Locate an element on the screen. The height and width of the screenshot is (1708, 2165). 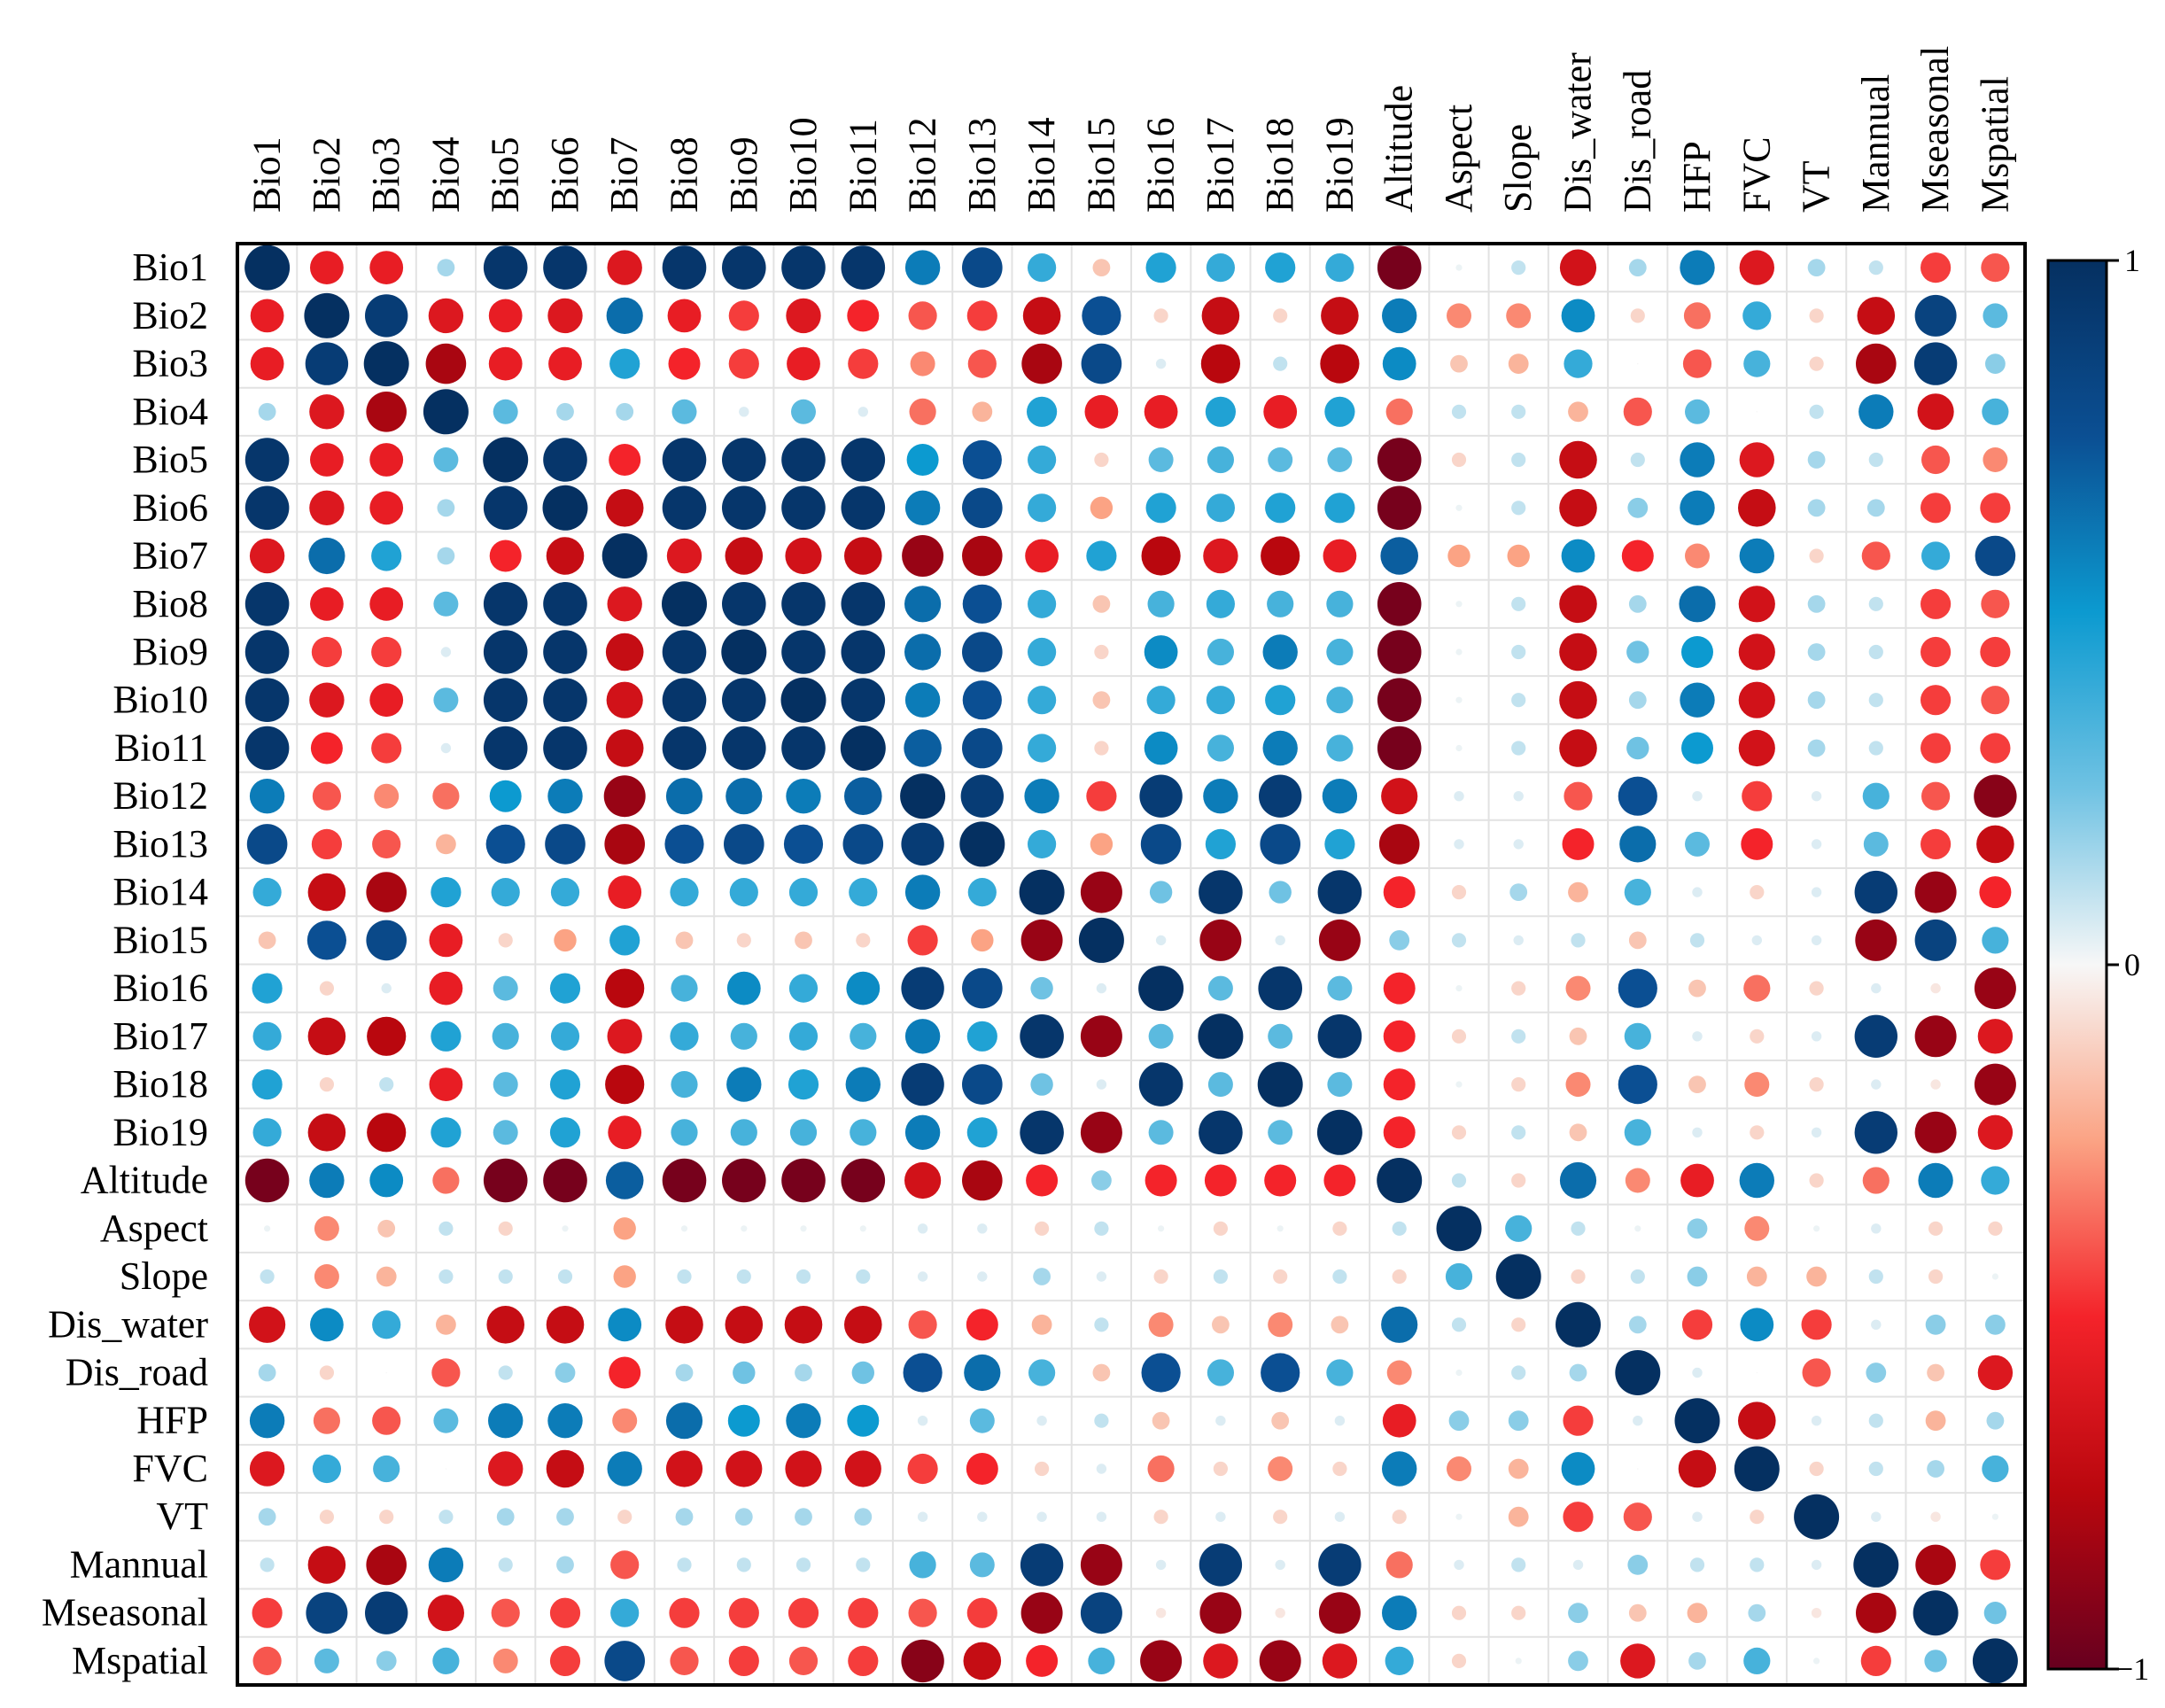
corr-circle-Bio14-Bio12 is located at coordinates (923, 892).